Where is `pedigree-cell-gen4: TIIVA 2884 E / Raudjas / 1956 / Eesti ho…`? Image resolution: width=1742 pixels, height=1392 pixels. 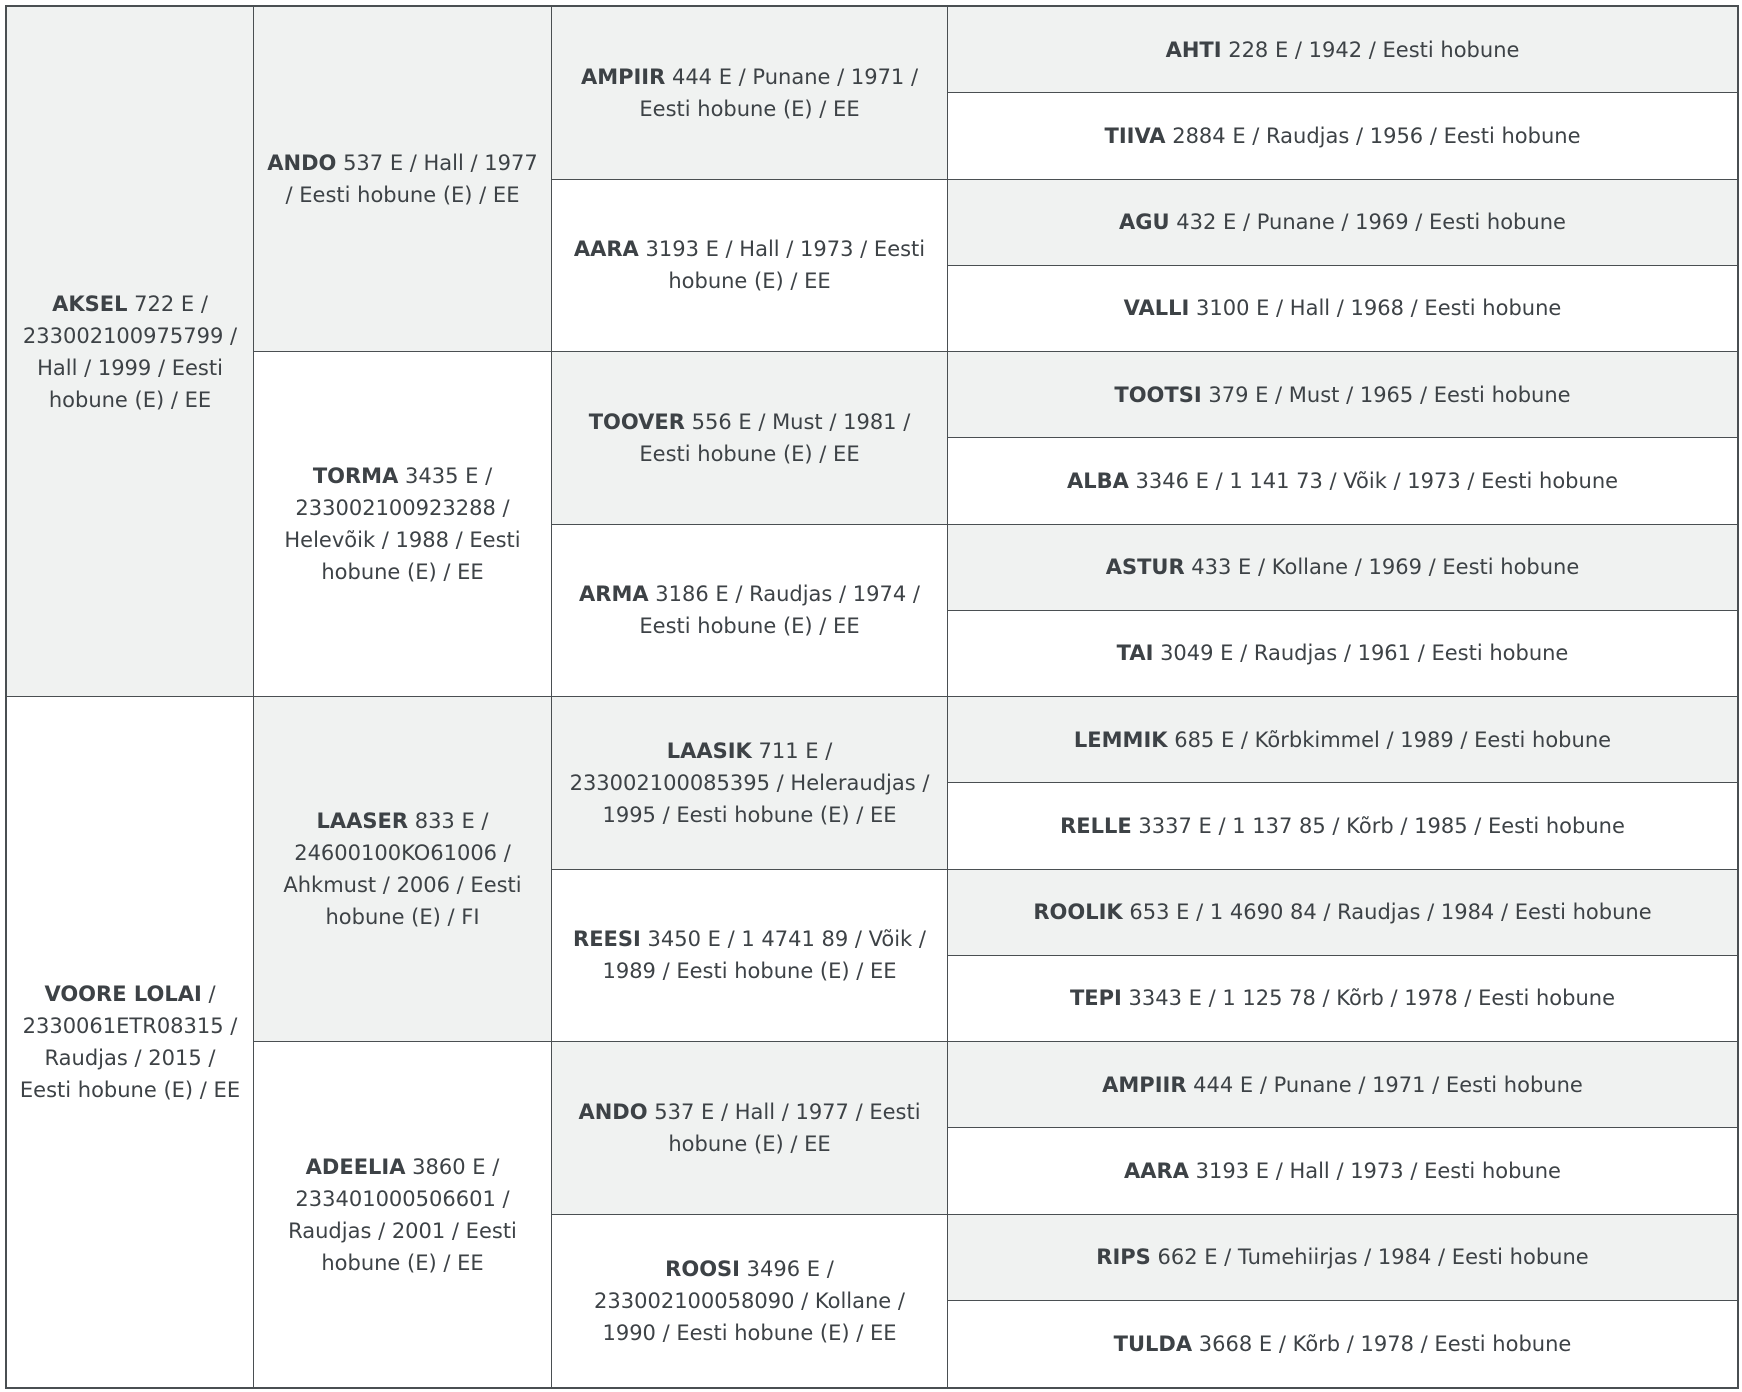 pedigree-cell-gen4: TIIVA 2884 E / Raudjas / 1956 / Eesti ho… is located at coordinates (1342, 136).